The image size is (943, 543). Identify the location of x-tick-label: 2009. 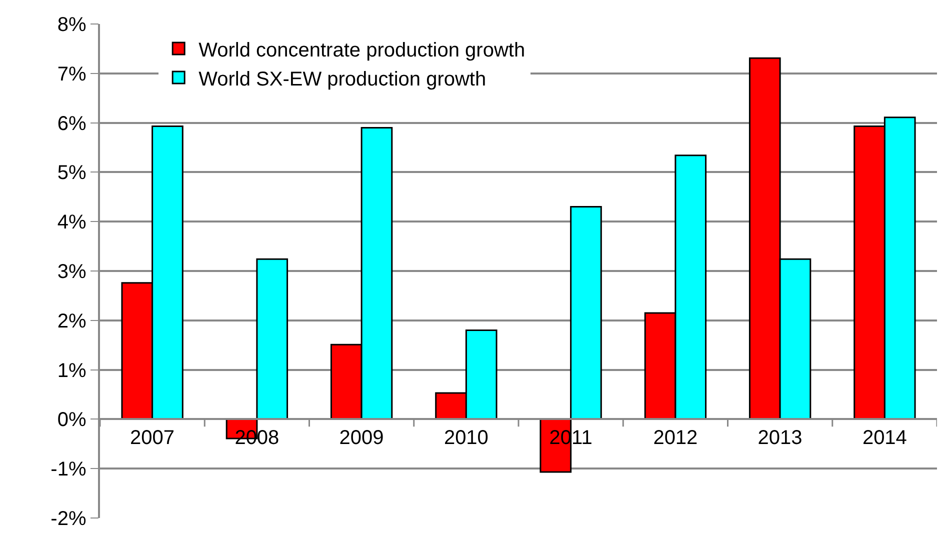
(361, 437).